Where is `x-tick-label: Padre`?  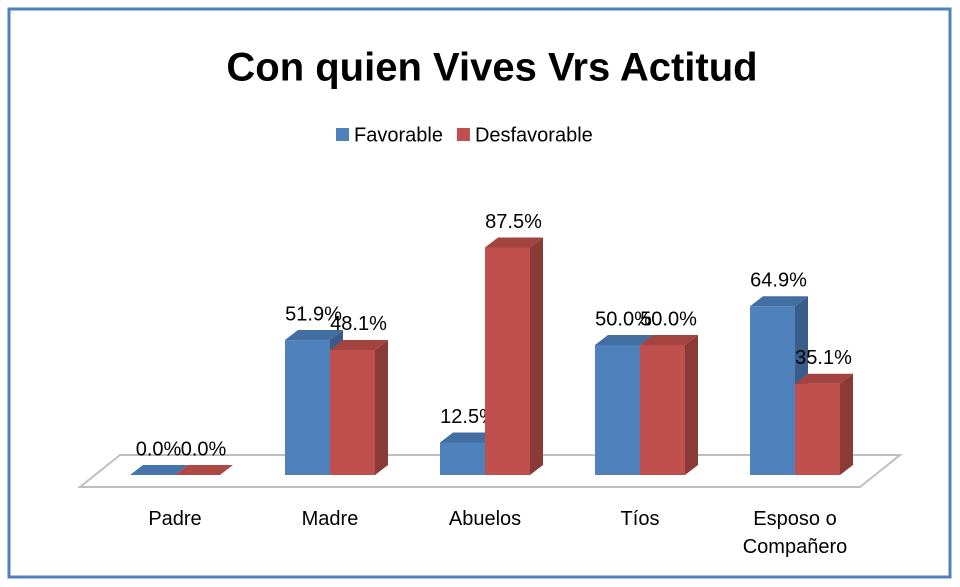 x-tick-label: Padre is located at coordinates (175, 519).